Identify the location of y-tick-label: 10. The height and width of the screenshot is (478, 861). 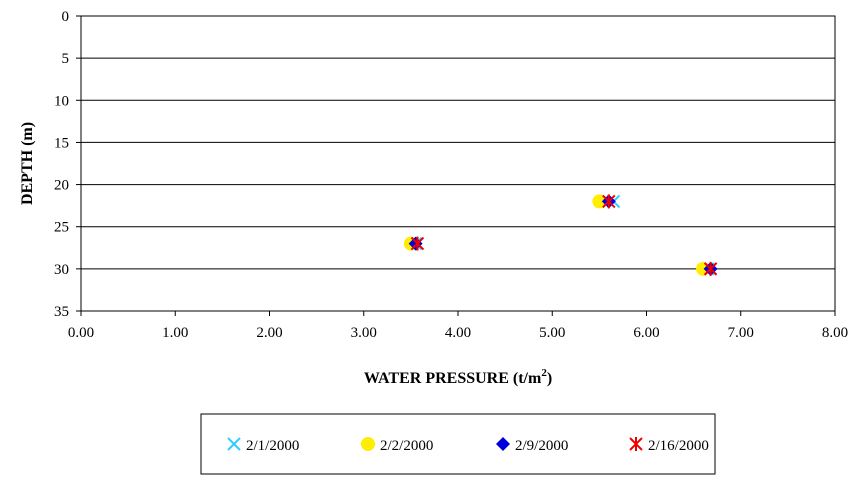
(61, 101).